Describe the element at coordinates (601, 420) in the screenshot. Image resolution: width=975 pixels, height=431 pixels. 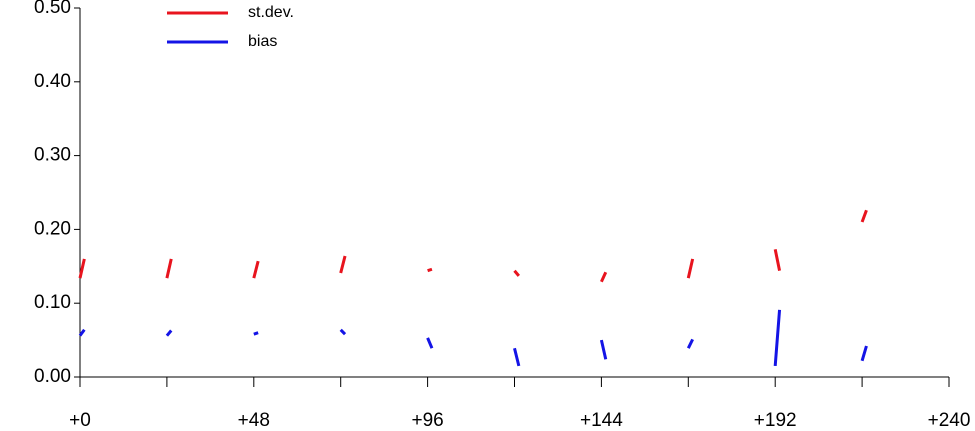
I see `x-tick-label: +144` at that location.